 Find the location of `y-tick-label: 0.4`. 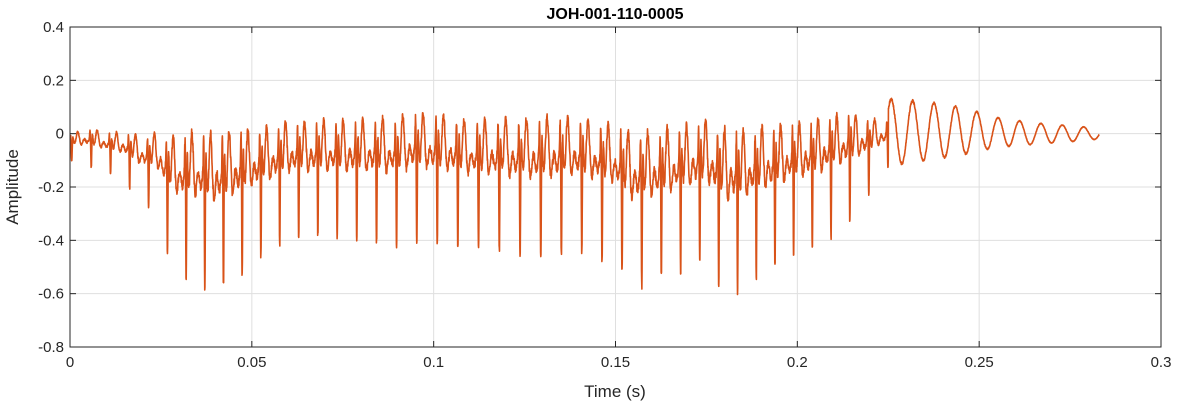

y-tick-label: 0.4 is located at coordinates (53, 27).